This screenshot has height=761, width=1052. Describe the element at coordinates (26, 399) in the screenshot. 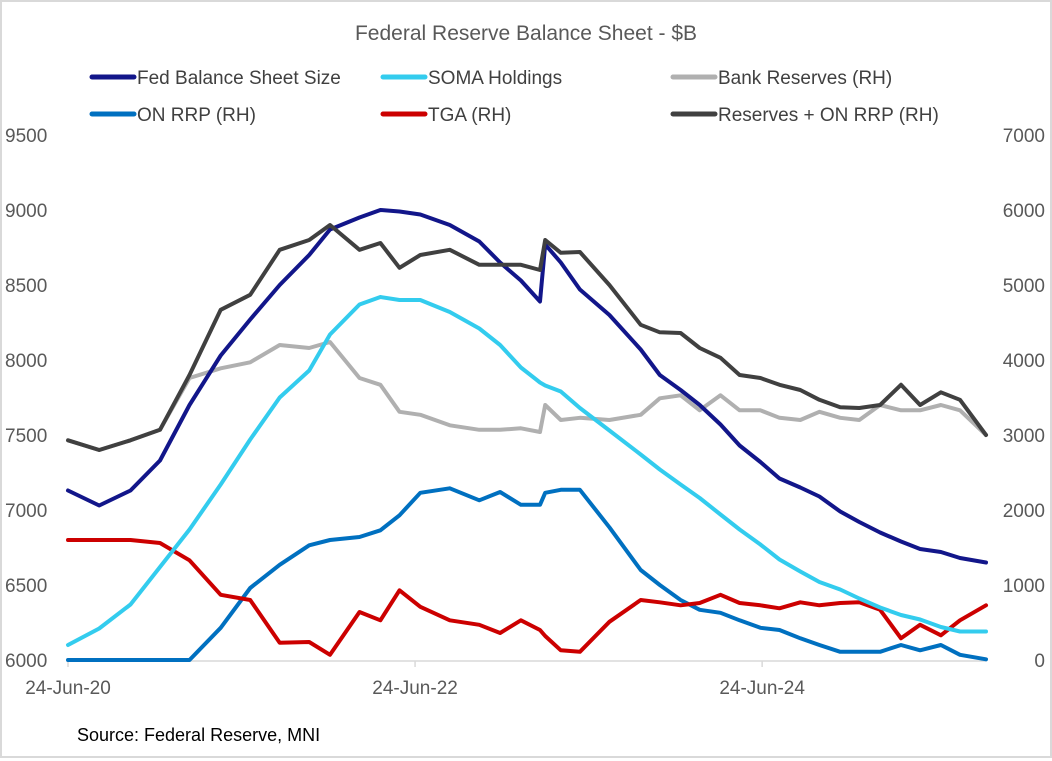

I see `y-axis-left: 6000 6500 7000 7500 8000 8500 9000 9500` at that location.